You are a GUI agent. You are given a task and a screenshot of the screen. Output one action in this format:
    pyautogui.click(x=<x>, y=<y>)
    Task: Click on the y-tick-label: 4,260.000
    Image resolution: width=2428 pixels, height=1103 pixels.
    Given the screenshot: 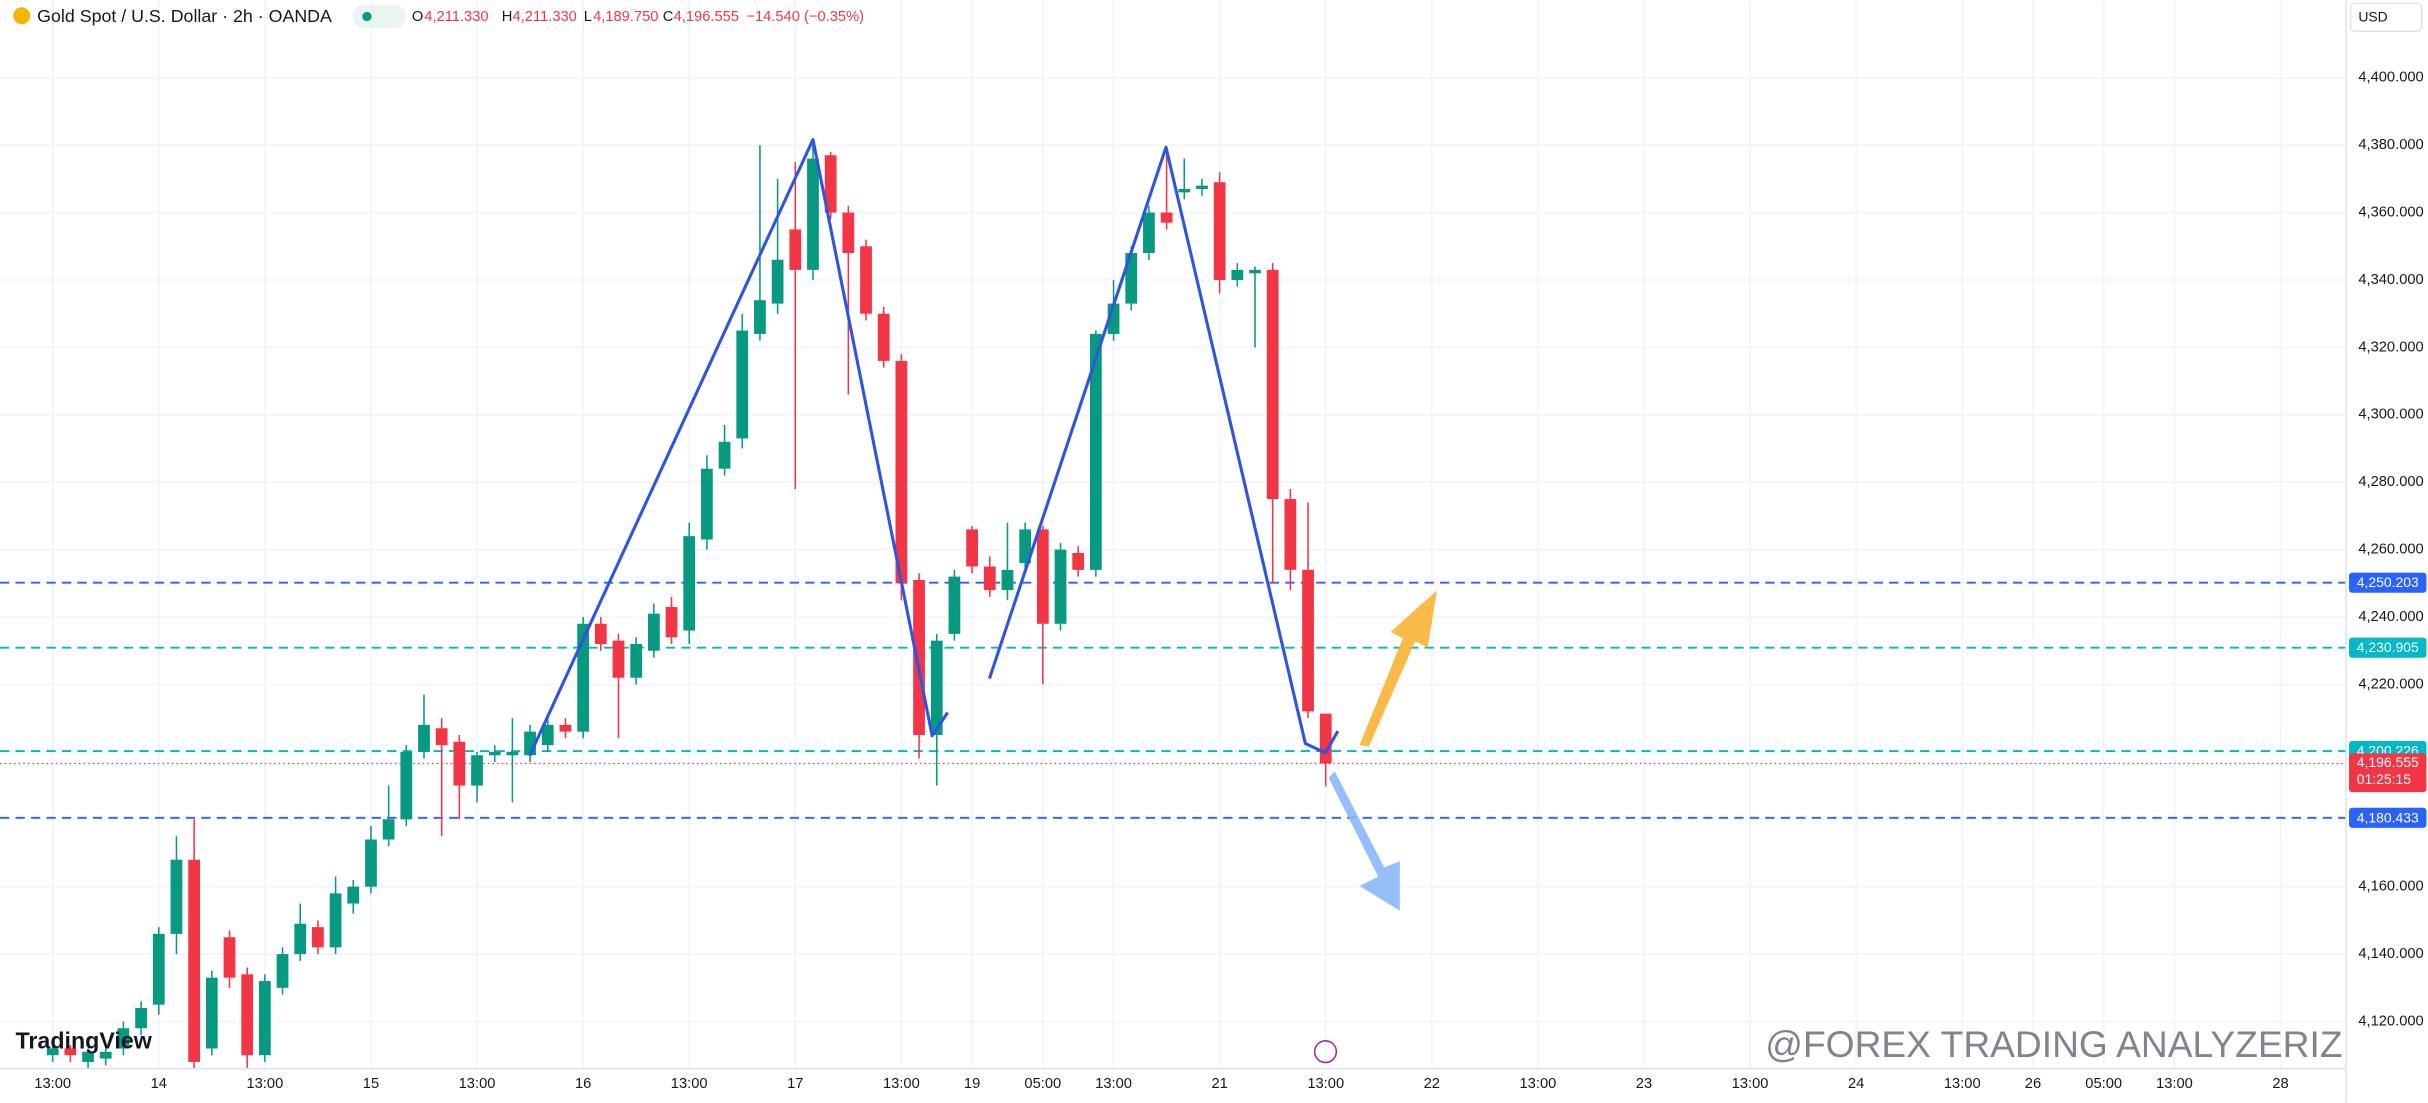 What is the action you would take?
    pyautogui.click(x=2390, y=550)
    